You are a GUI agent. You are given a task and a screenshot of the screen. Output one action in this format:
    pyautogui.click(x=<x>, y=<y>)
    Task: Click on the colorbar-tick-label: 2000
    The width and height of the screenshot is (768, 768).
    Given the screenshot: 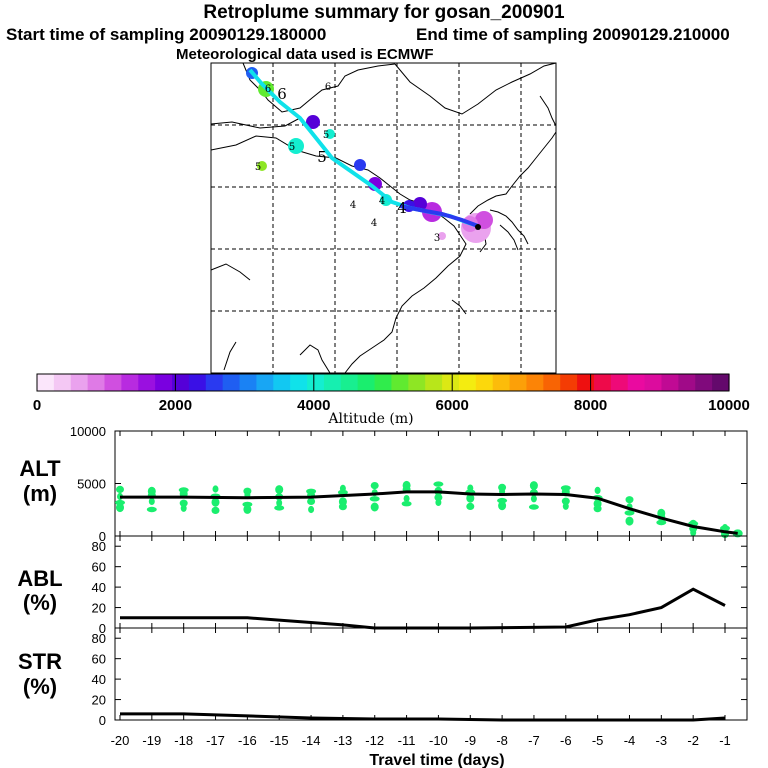 What is the action you would take?
    pyautogui.click(x=175, y=405)
    